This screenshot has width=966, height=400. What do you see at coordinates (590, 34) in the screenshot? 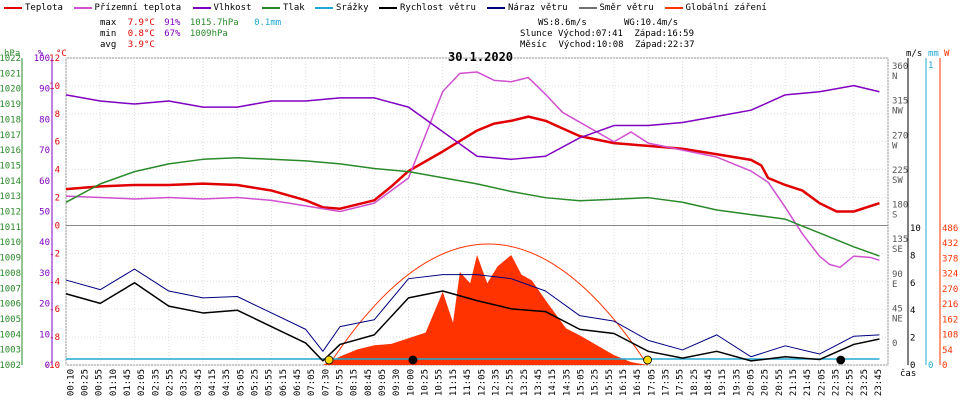
I see `sunrise: Východ:07:41` at bounding box center [590, 34].